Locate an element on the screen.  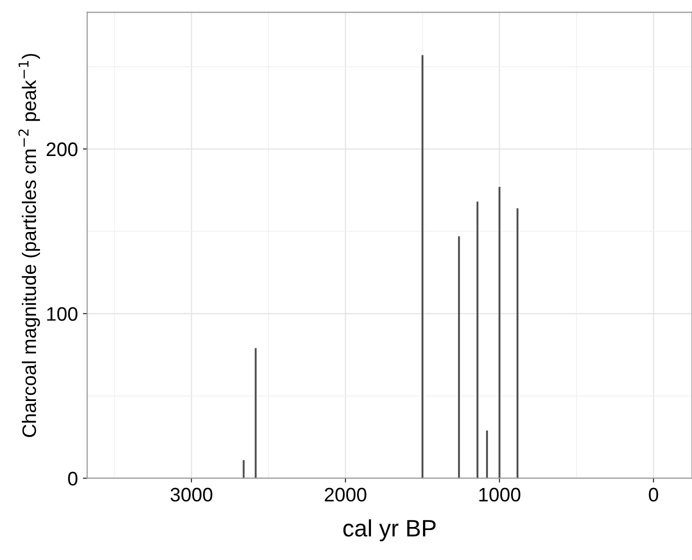
x-tick-label: 3000 is located at coordinates (191, 495).